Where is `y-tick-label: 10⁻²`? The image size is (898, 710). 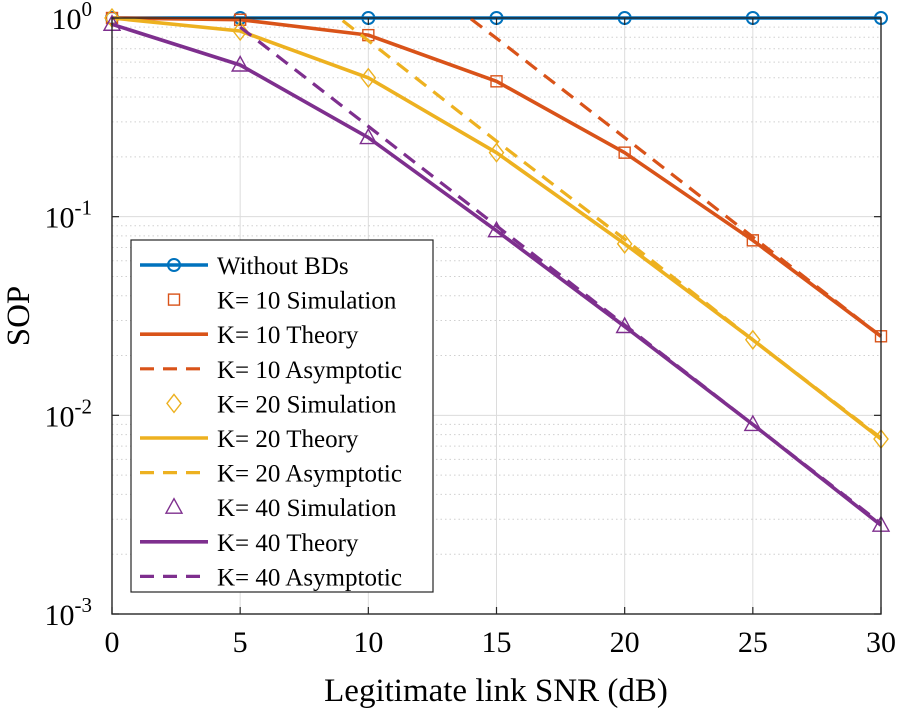 y-tick-label: 10⁻² is located at coordinates (69, 413).